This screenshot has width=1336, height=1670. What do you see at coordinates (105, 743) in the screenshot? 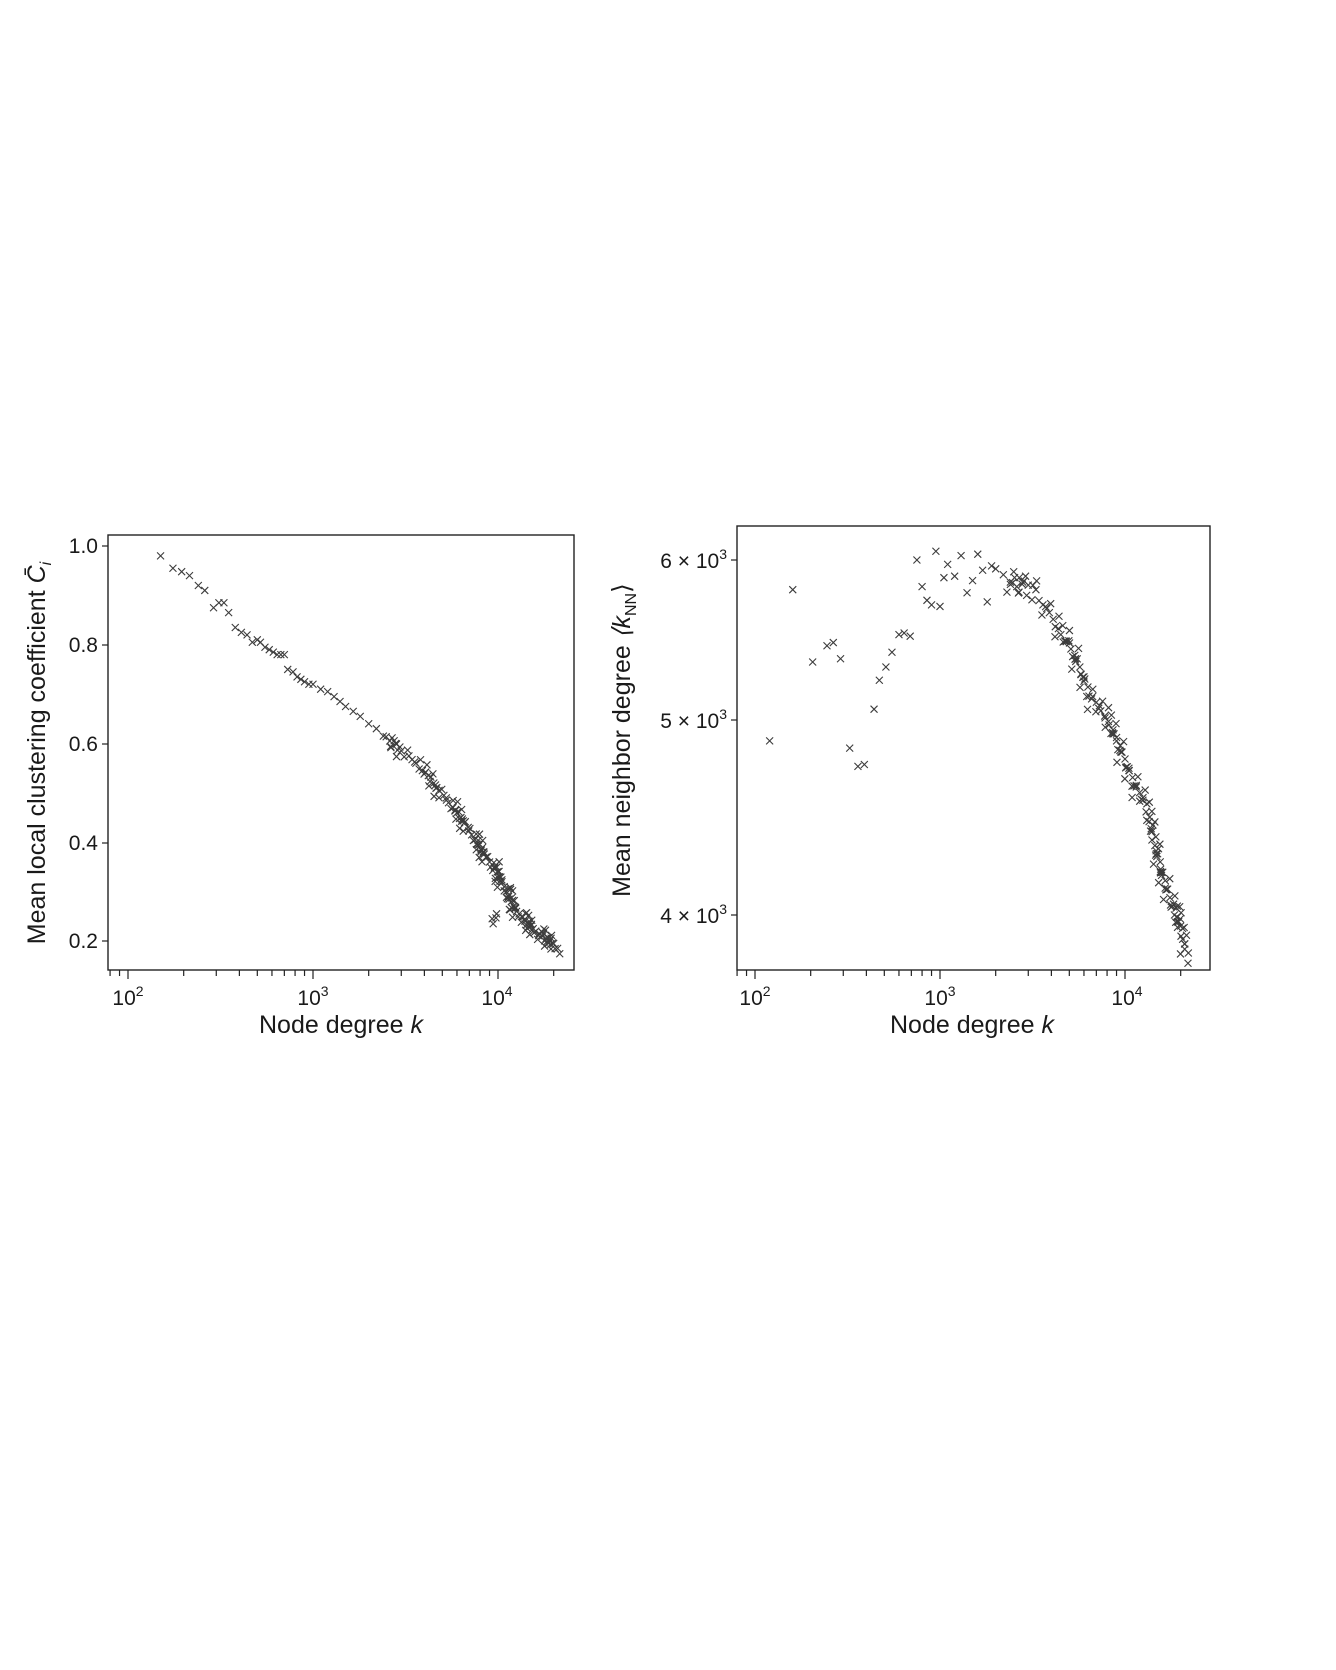
I see `left-y-axis-ticks` at bounding box center [105, 743].